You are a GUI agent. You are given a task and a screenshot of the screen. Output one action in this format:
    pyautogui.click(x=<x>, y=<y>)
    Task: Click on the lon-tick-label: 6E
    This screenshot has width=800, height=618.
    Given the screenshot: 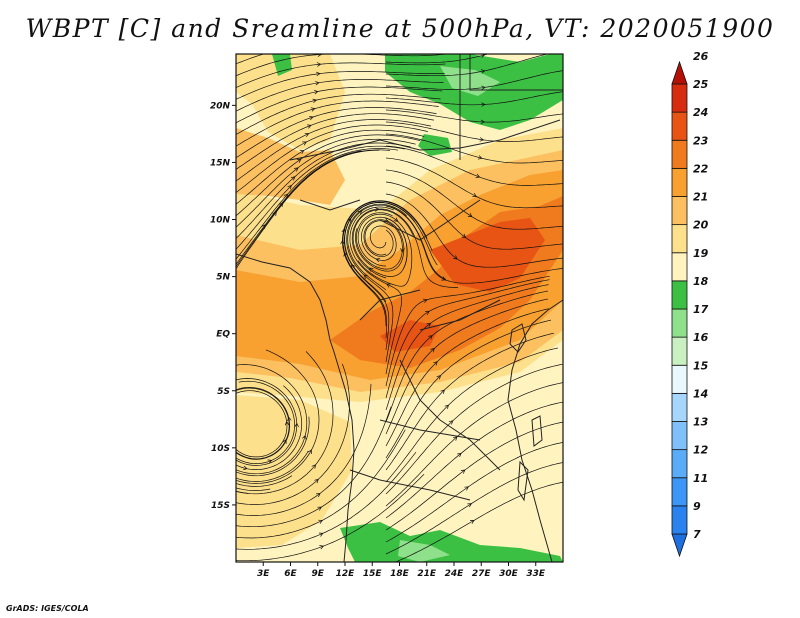 What is the action you would take?
    pyautogui.click(x=290, y=574)
    